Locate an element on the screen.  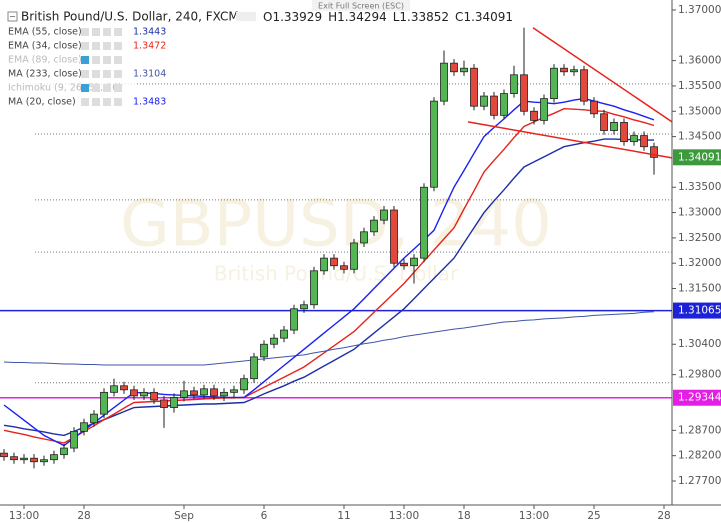
watermark-text: GBPUSD, 240 is located at coordinates (336, 225).